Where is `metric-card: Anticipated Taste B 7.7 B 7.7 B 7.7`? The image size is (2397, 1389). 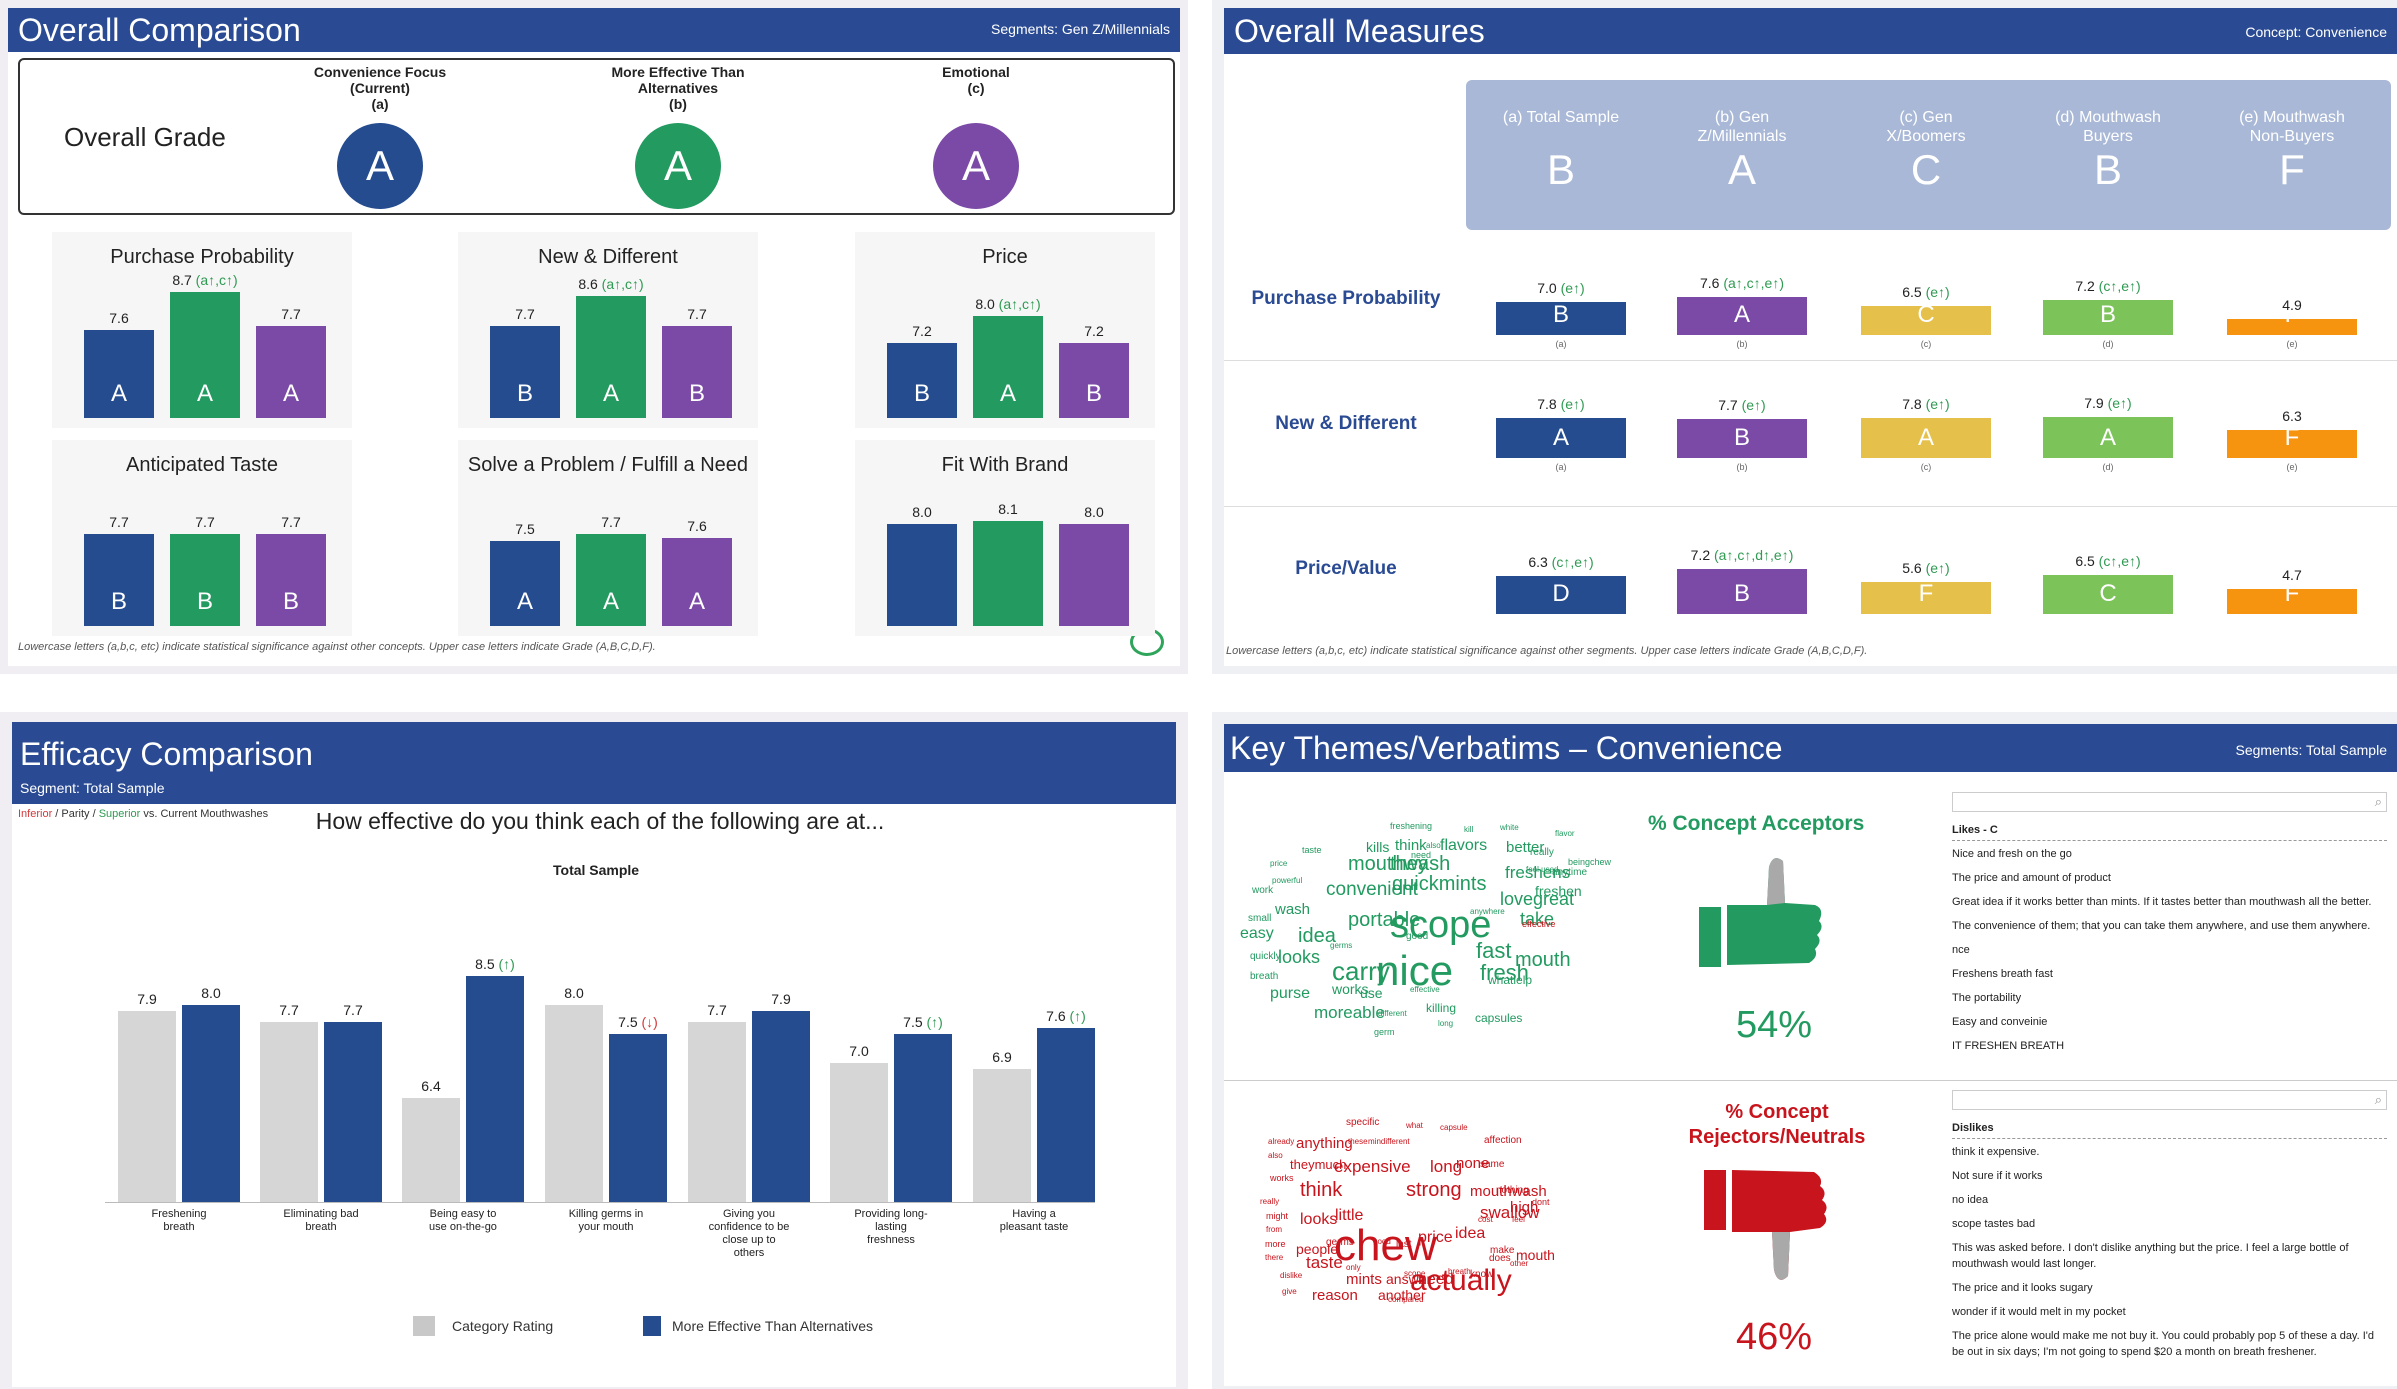
metric-card: Anticipated Taste B 7.7 B 7.7 B 7.7 is located at coordinates (202, 538).